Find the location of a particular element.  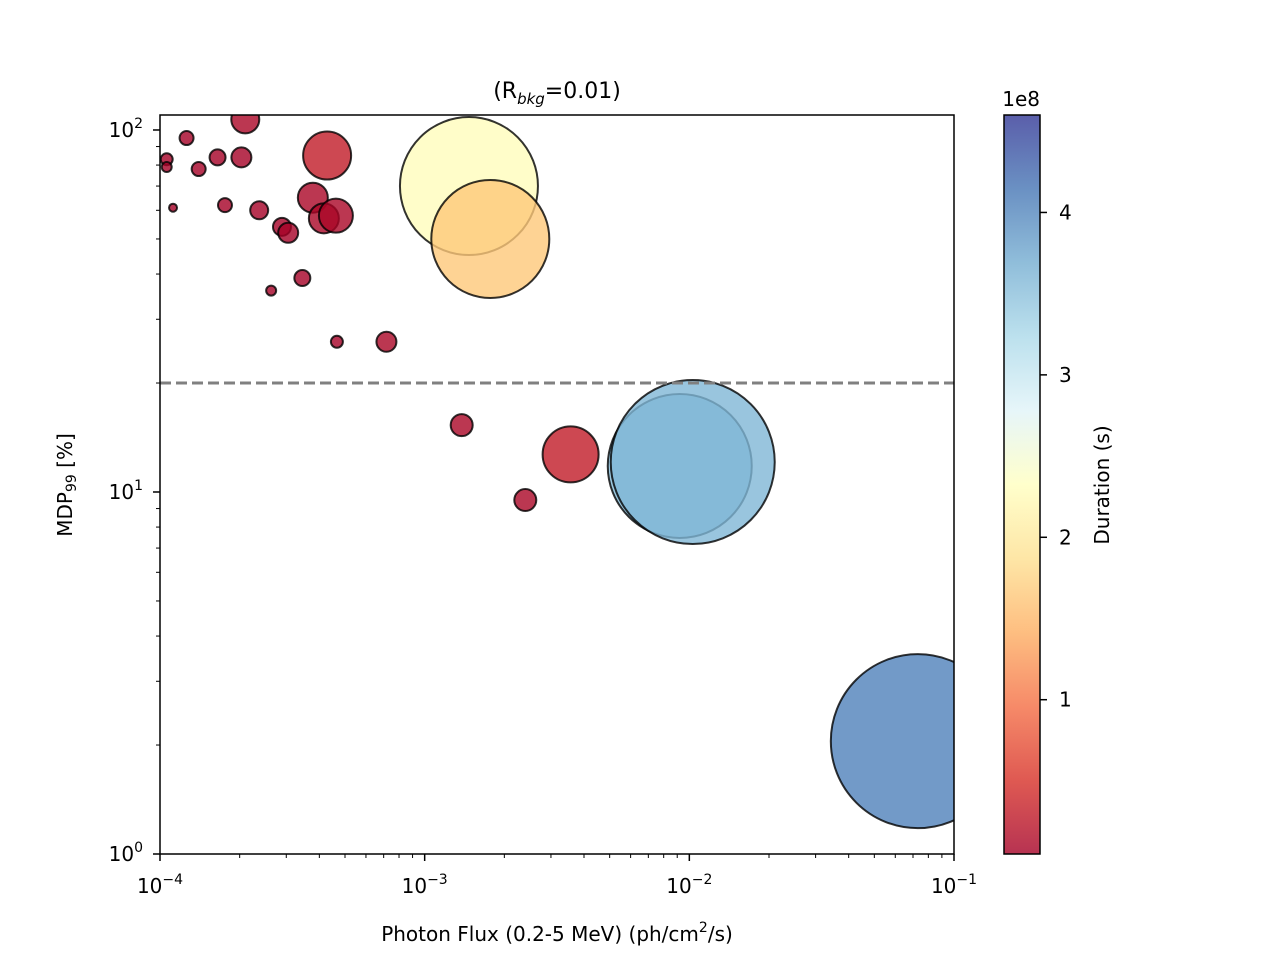

colorbar-fill is located at coordinates (1022, 484).